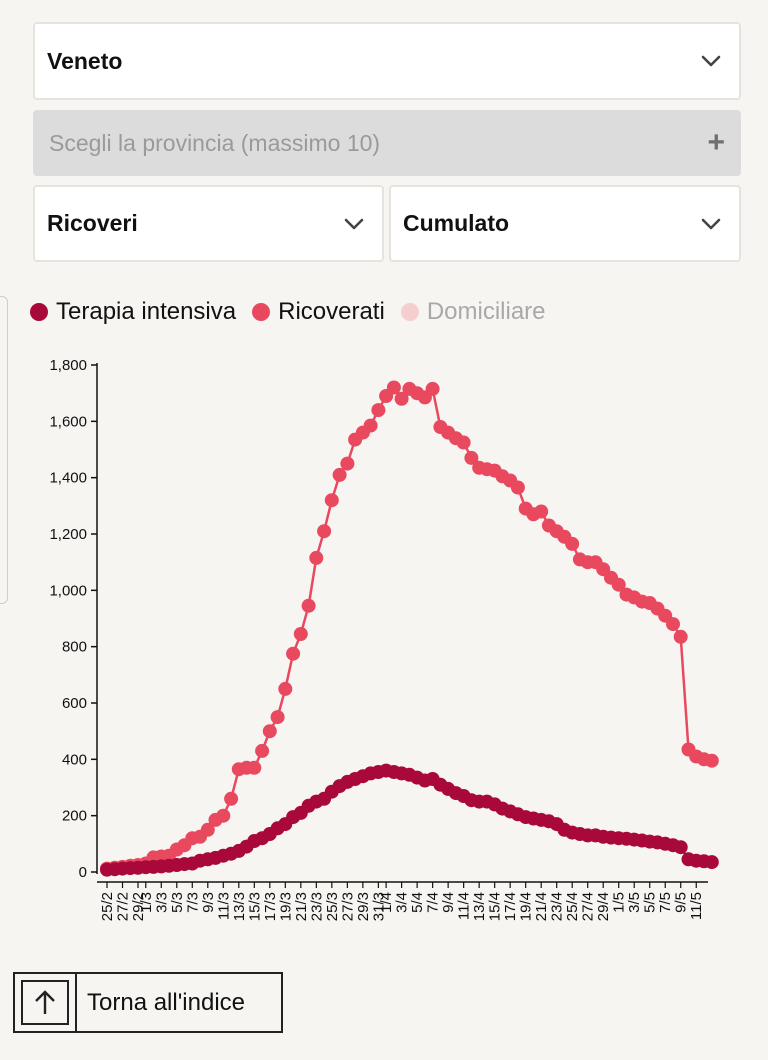 The width and height of the screenshot is (768, 1060). I want to click on x-tick-label: 13/3, so click(239, 906).